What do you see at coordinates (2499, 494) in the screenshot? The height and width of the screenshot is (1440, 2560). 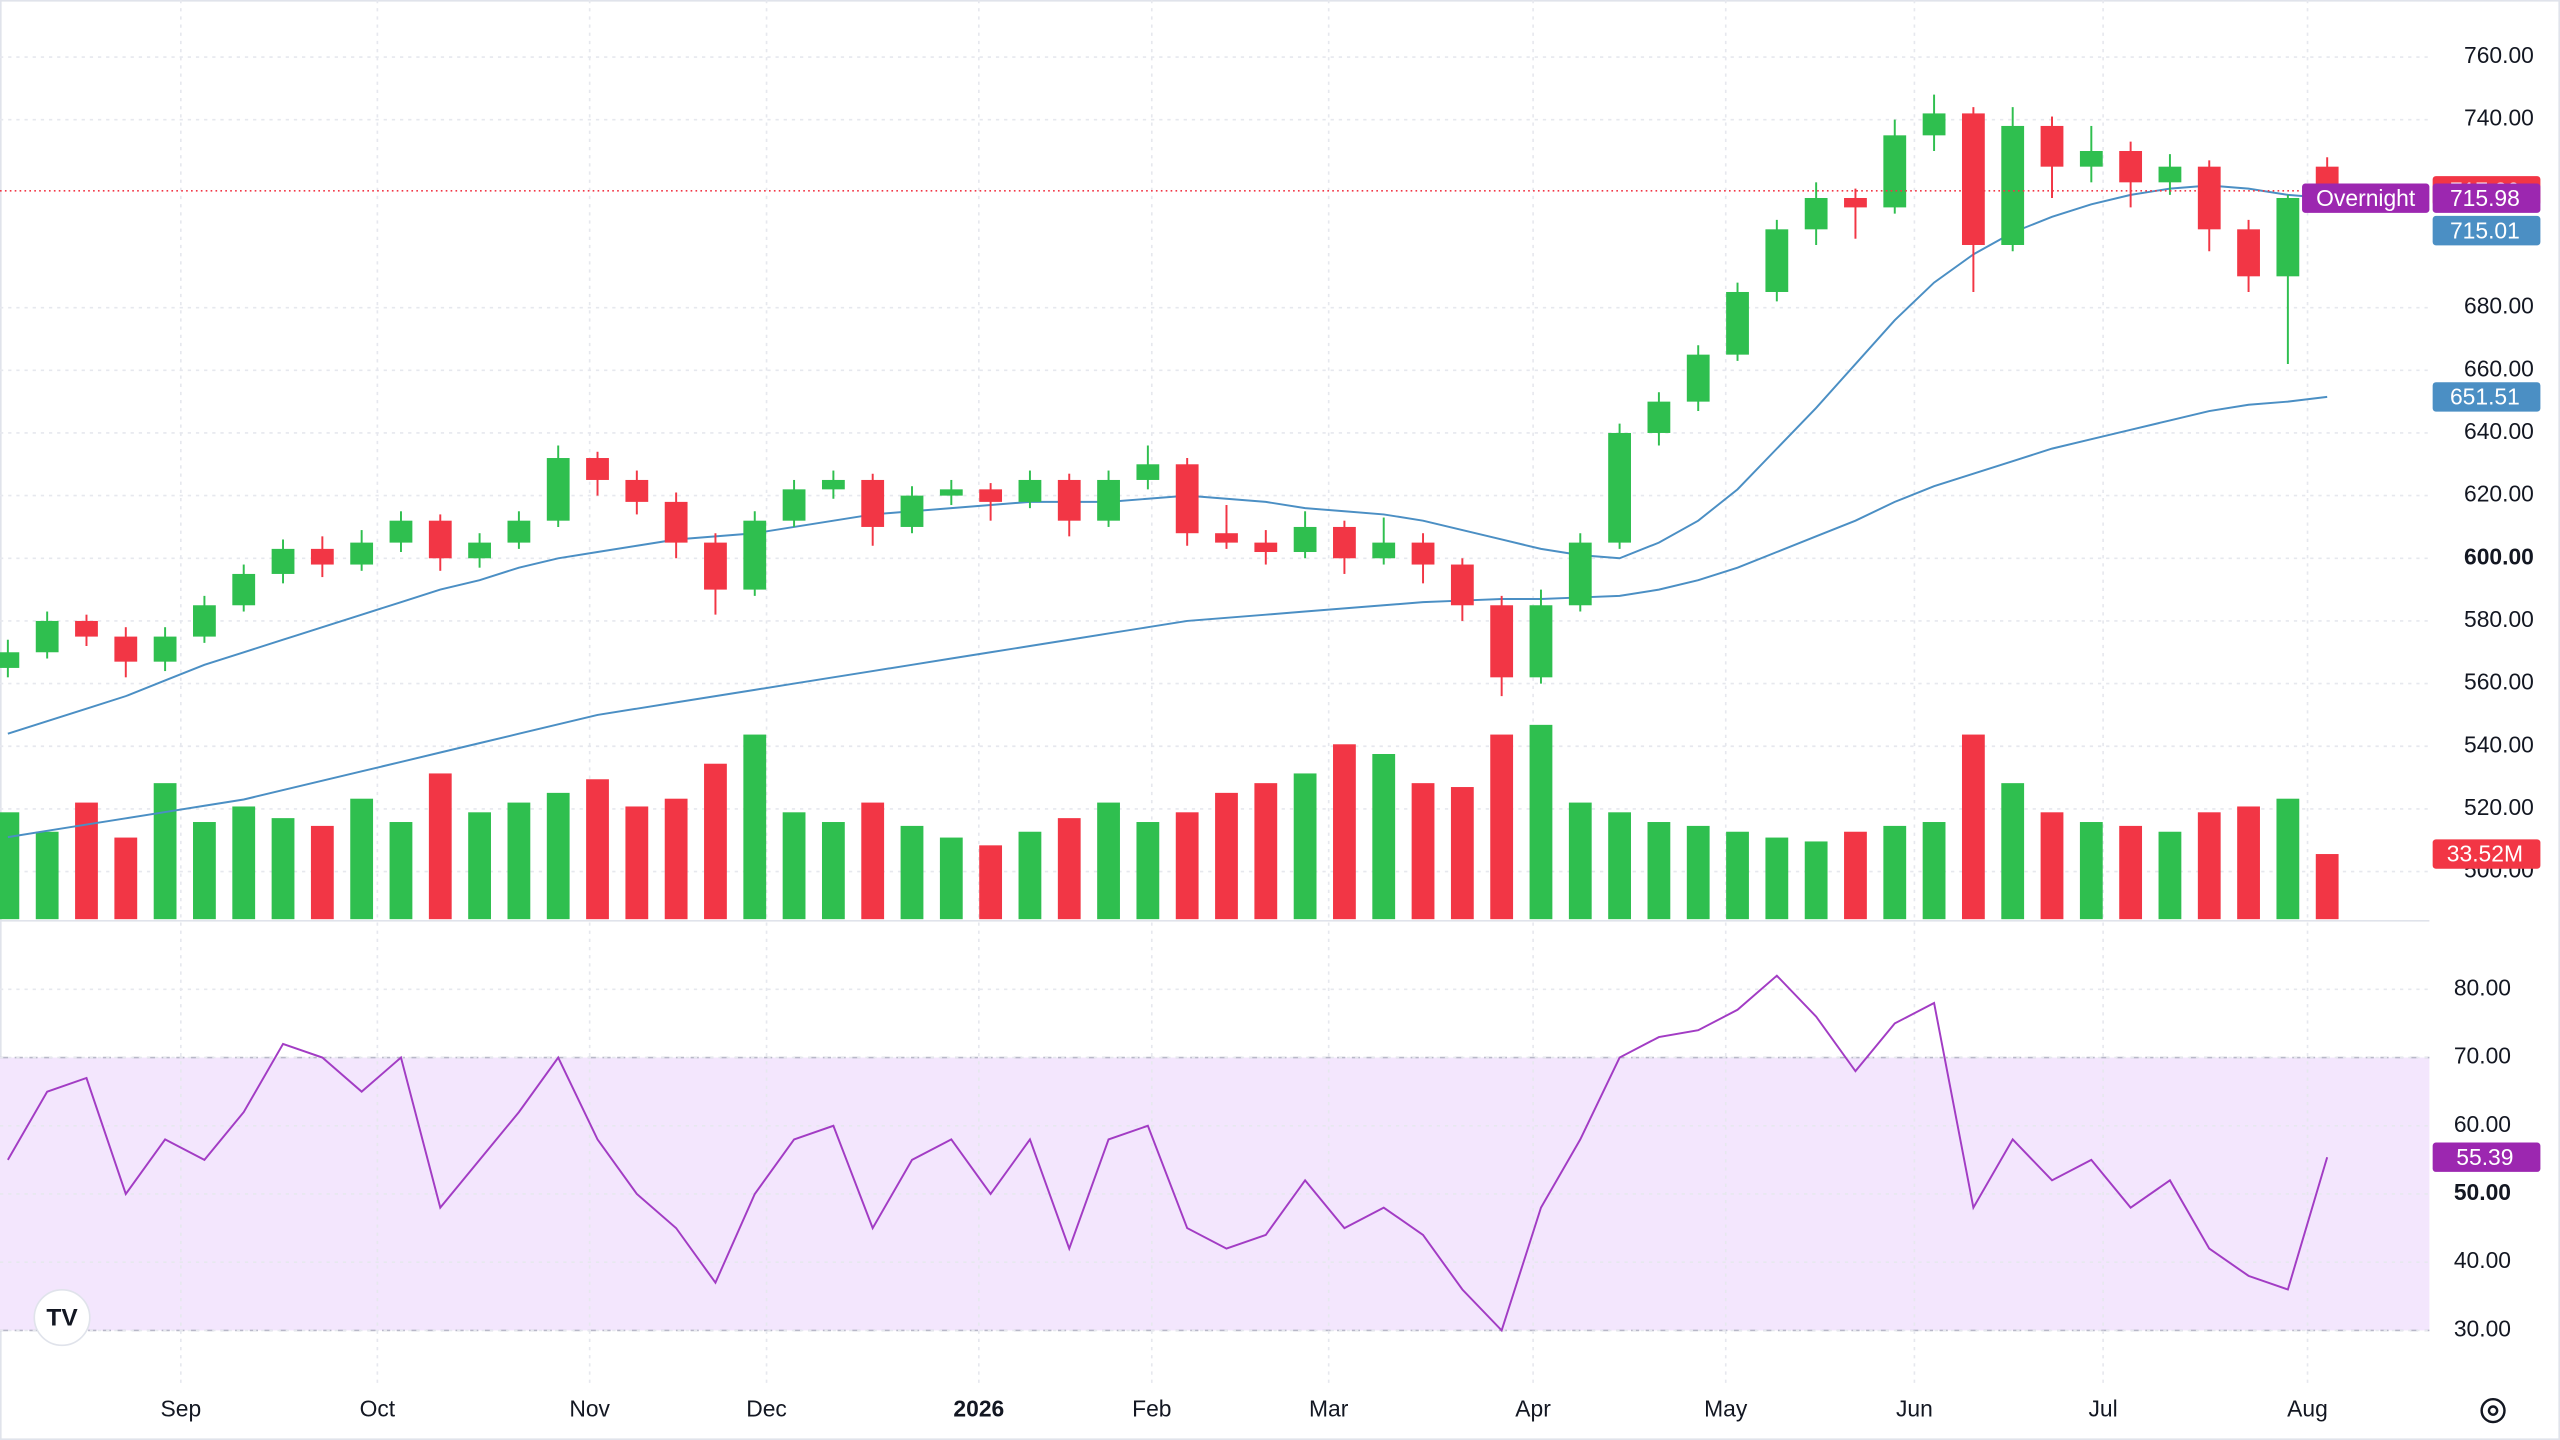 I see `y-tick-label: 620.00` at bounding box center [2499, 494].